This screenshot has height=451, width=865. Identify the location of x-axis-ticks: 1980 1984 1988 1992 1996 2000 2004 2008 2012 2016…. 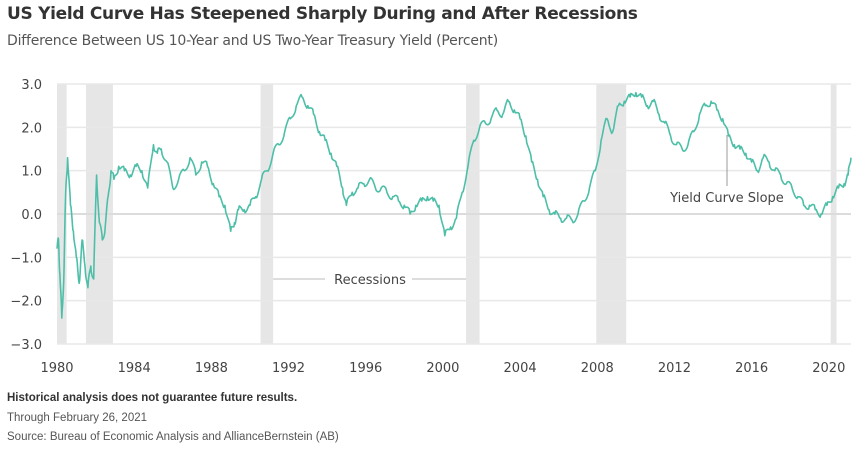
(442, 368).